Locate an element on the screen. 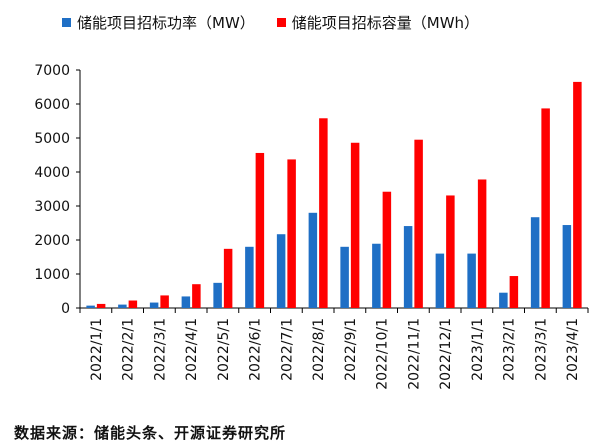 This screenshot has height=448, width=608. legend-label-capacity: 储能项目招标容量（MWh） is located at coordinates (385, 23).